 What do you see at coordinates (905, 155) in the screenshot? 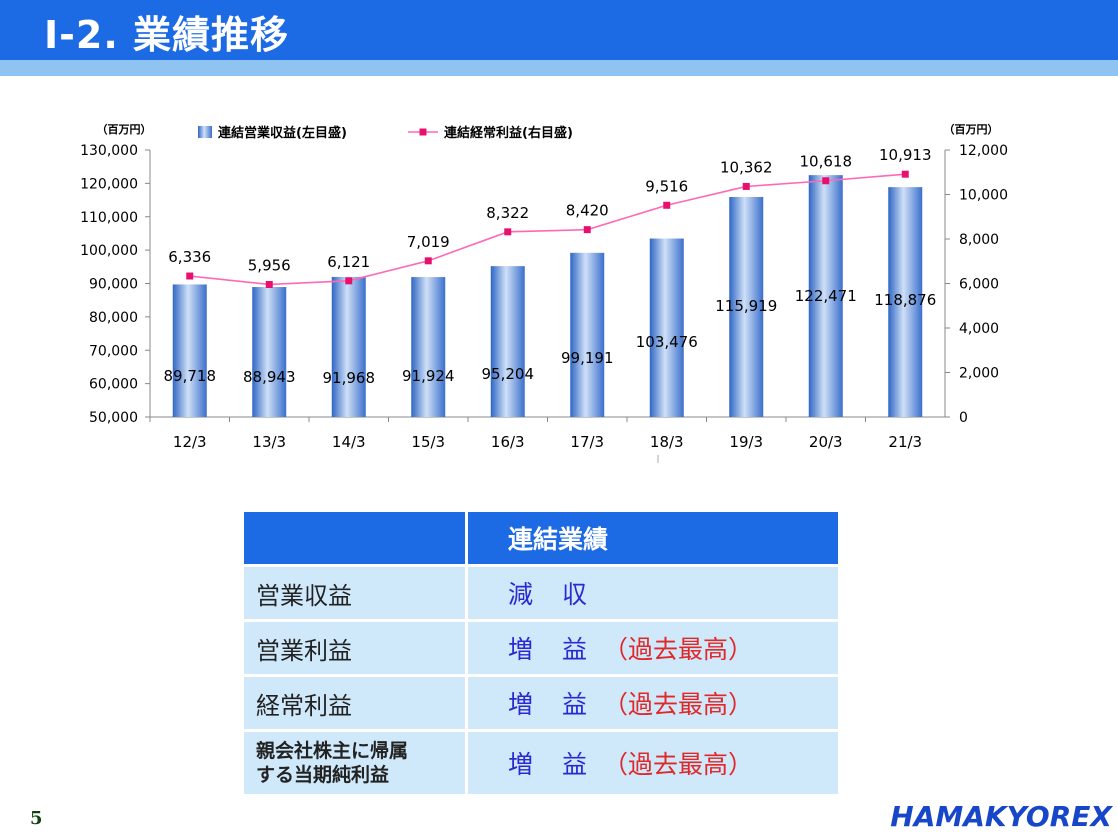
I see `profit-label: 10,913` at bounding box center [905, 155].